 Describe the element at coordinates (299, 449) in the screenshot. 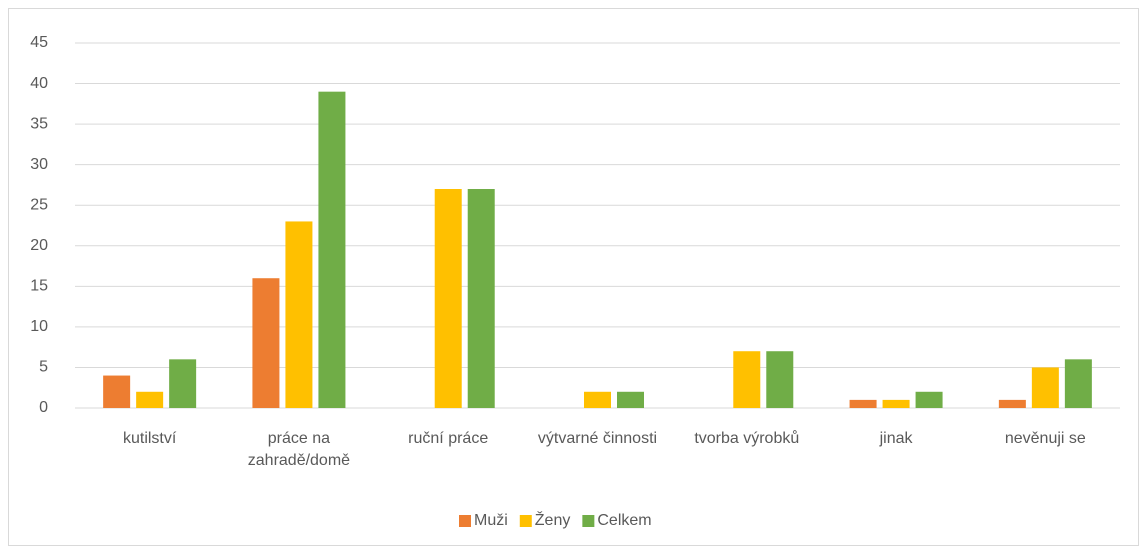

I see `x-tick-label: práce na zahradě/domě` at that location.